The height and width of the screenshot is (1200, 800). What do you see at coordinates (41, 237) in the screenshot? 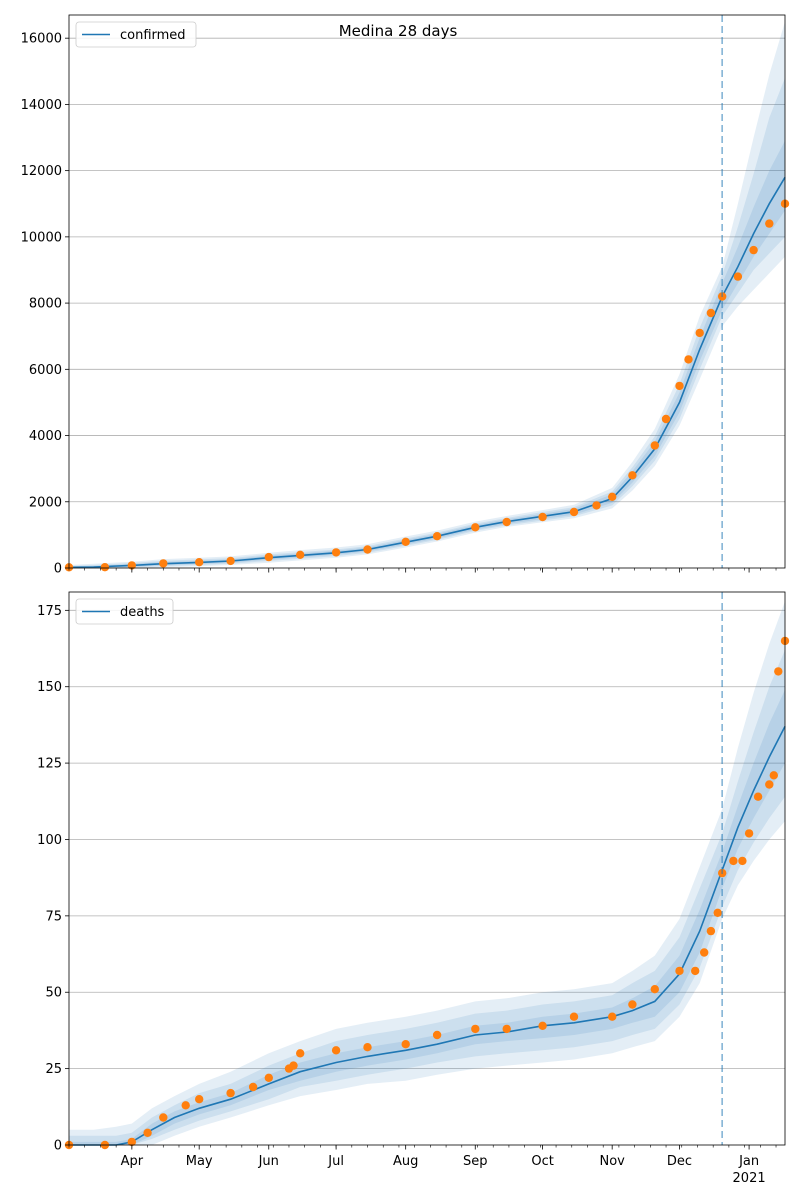
I see `y-tick-label: 10000` at bounding box center [41, 237].